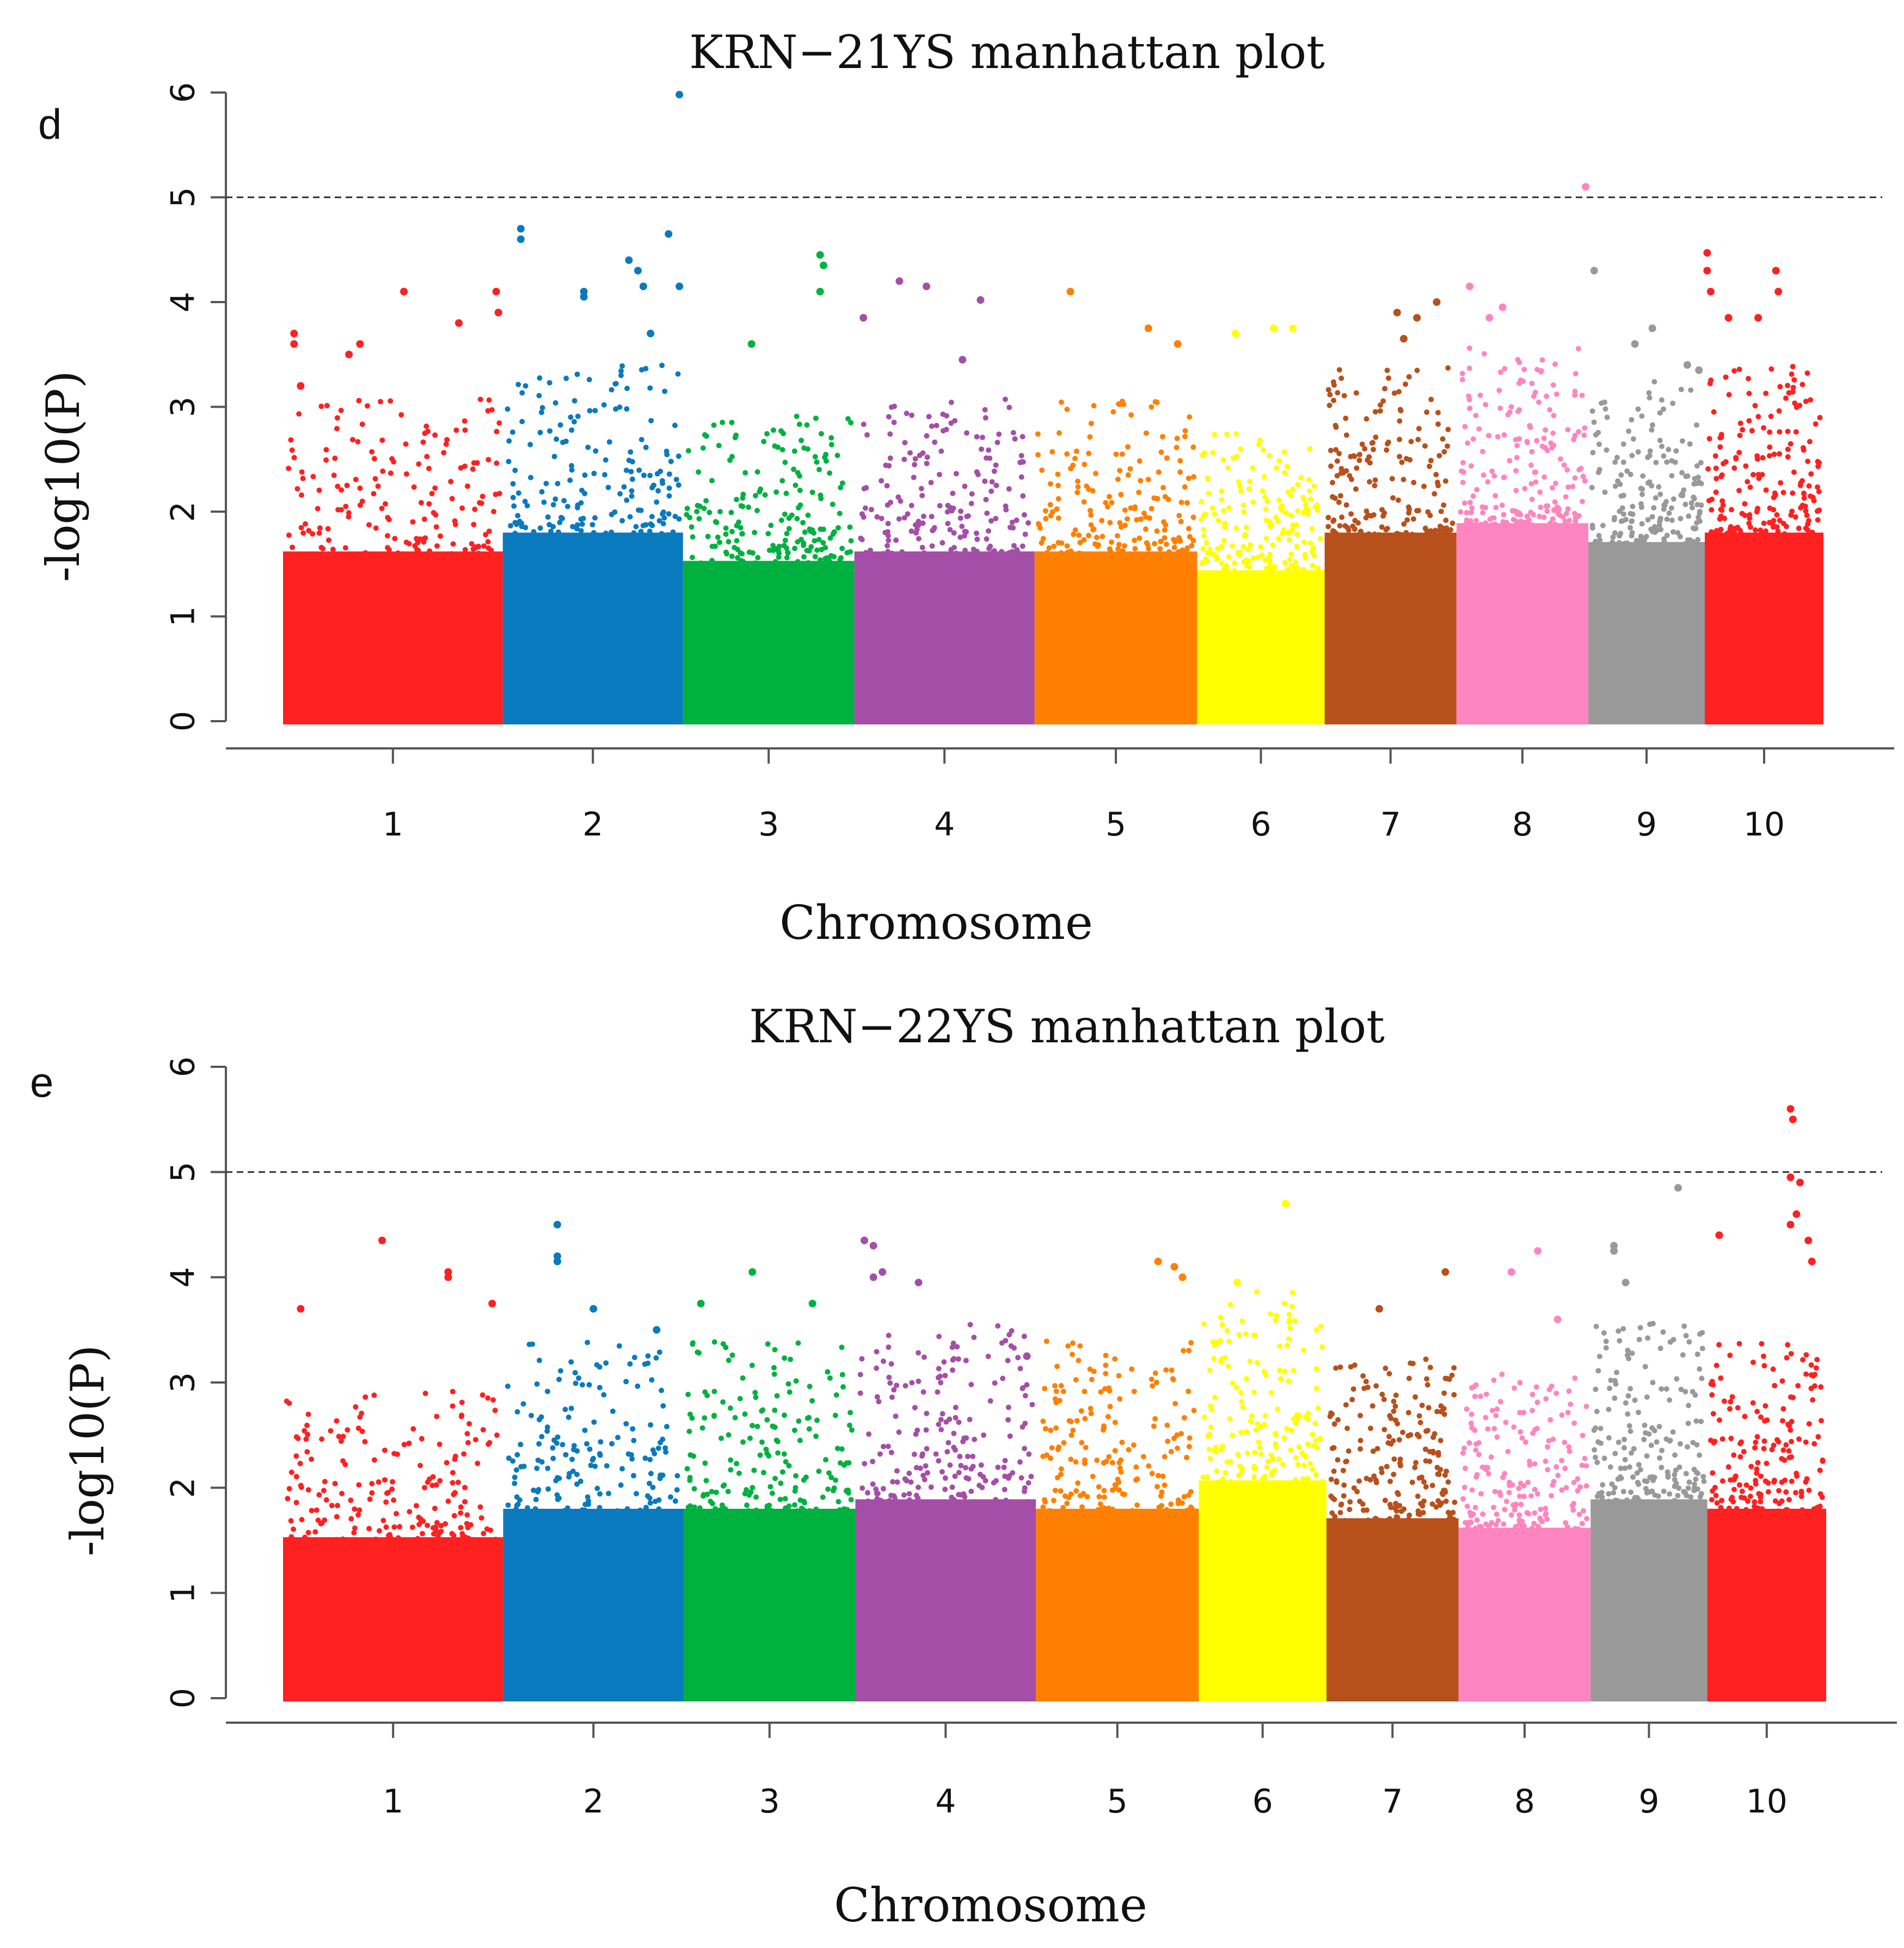  What do you see at coordinates (63, 476) in the screenshot?
I see `y-axis-label: -log10(P)` at bounding box center [63, 476].